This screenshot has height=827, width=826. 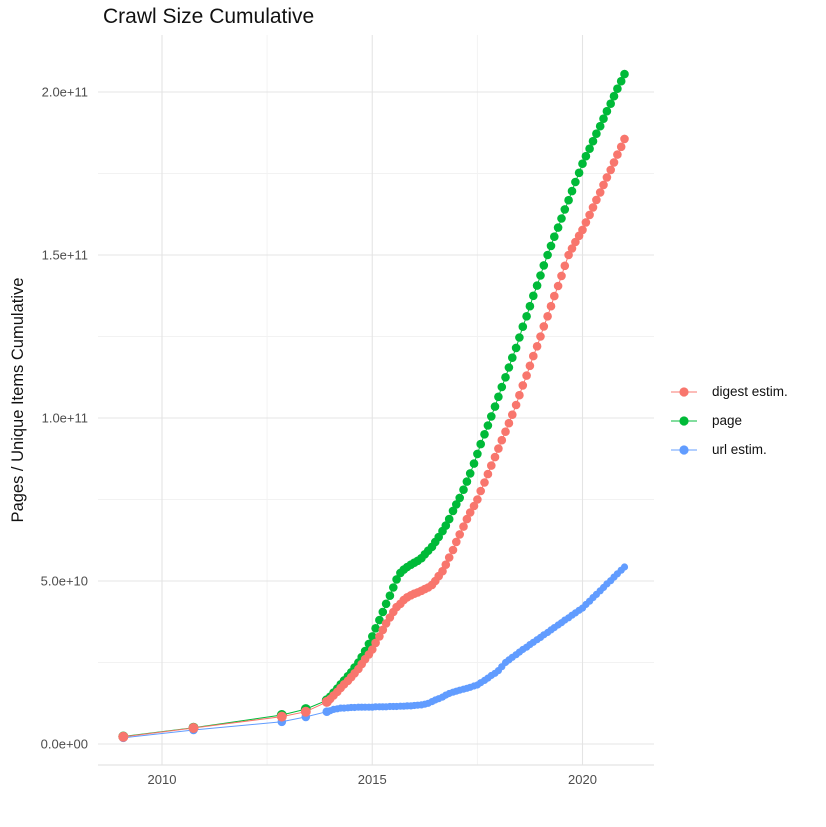 I want to click on y-tick-label: 1.0e+11, so click(x=65, y=418).